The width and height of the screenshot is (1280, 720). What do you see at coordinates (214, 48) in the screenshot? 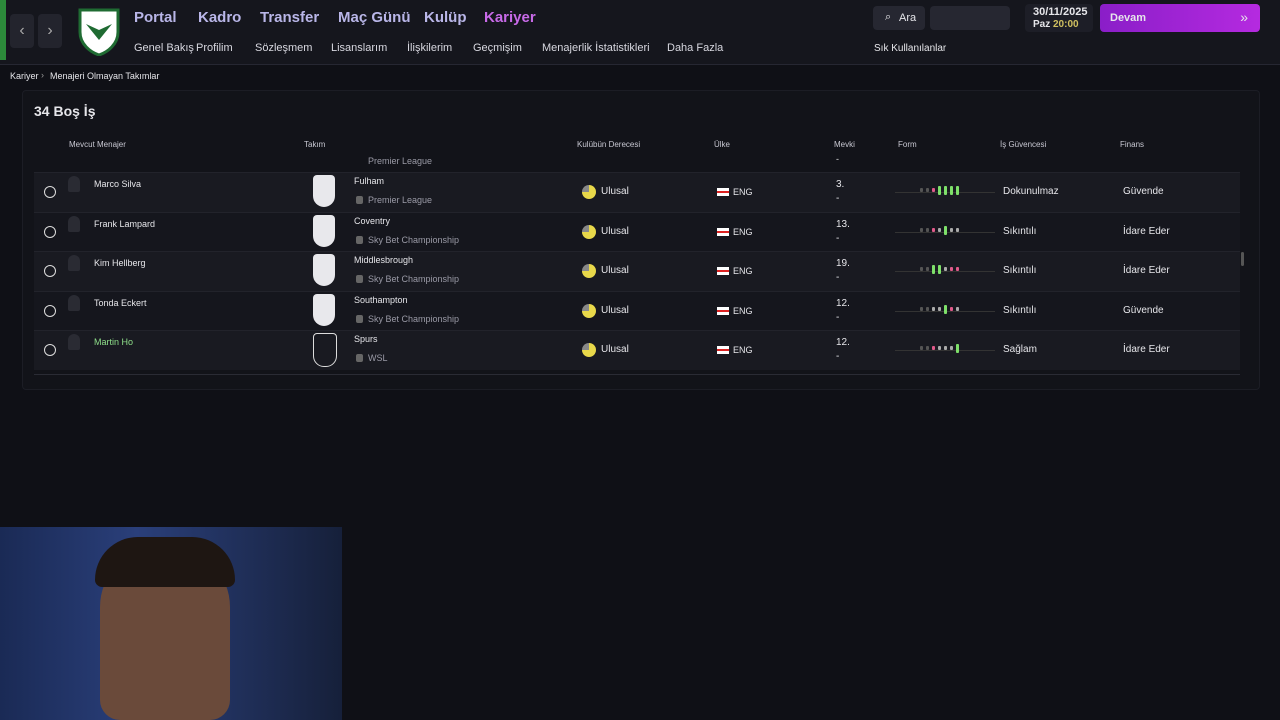
I see `nav-sub-item: Profilim` at bounding box center [214, 48].